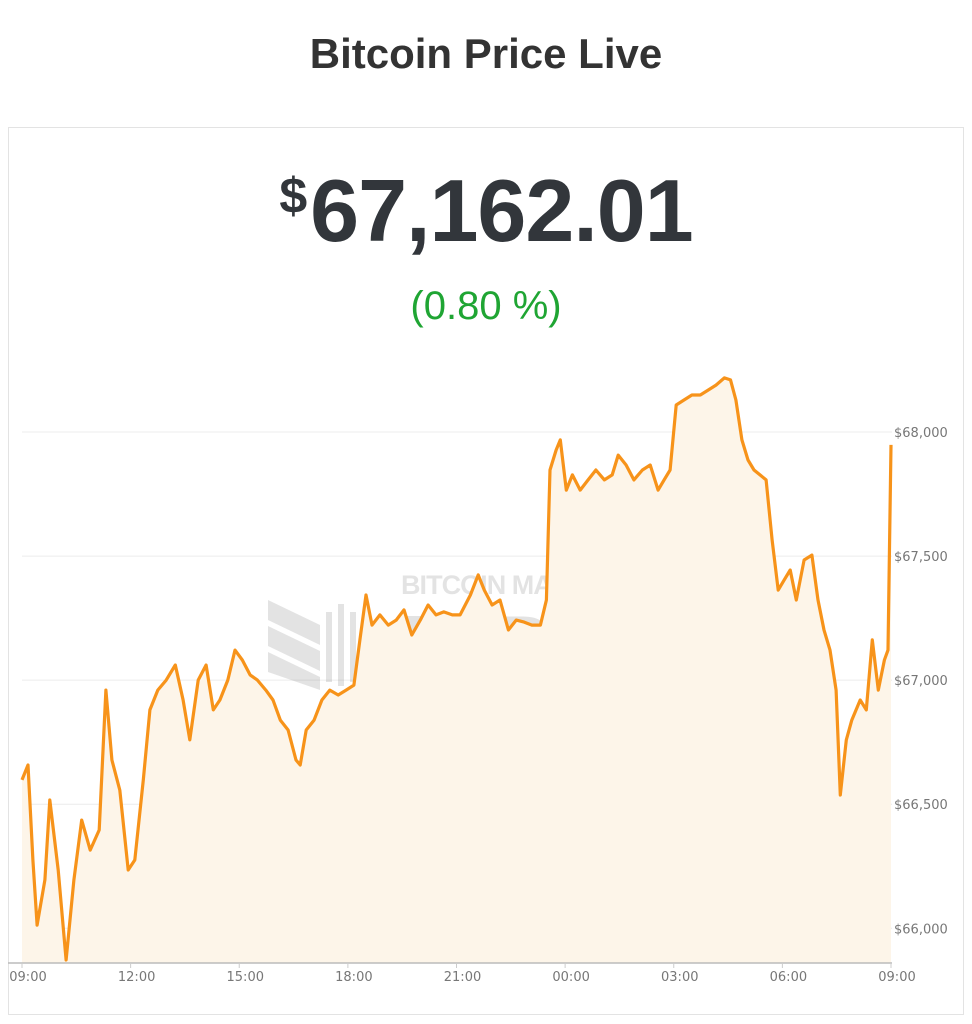 The height and width of the screenshot is (1024, 972). What do you see at coordinates (921, 433) in the screenshot?
I see `y-tick-label: $68,000` at bounding box center [921, 433].